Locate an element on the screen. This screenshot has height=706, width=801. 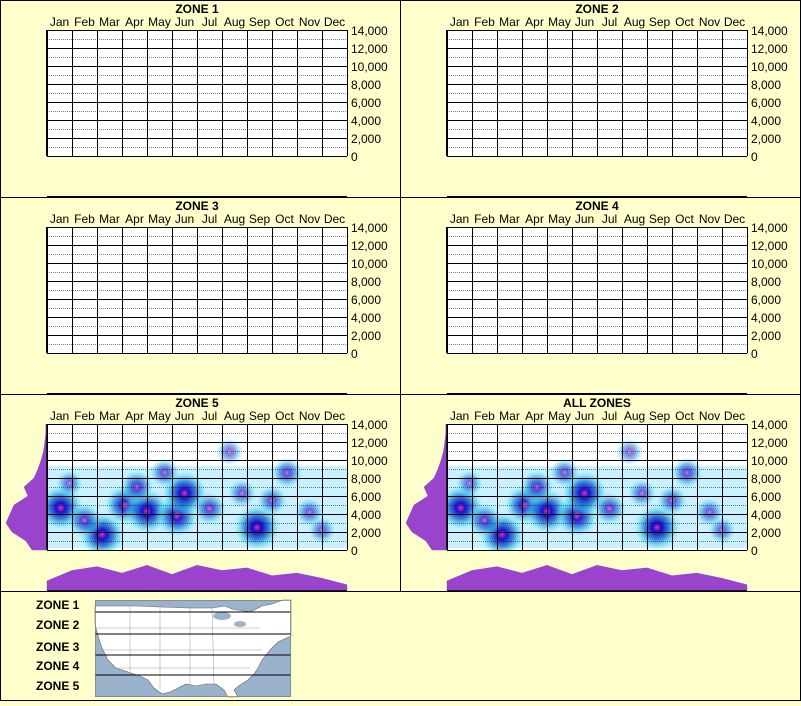
map-border is located at coordinates (193, 648).